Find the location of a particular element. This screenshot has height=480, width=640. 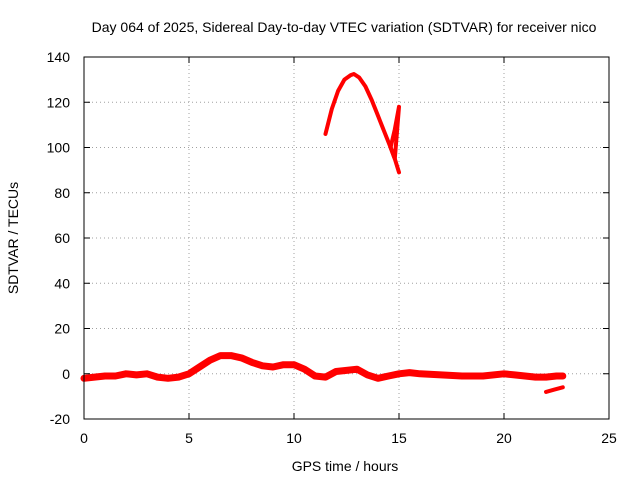

y-tick-label: 60 is located at coordinates (62, 238).